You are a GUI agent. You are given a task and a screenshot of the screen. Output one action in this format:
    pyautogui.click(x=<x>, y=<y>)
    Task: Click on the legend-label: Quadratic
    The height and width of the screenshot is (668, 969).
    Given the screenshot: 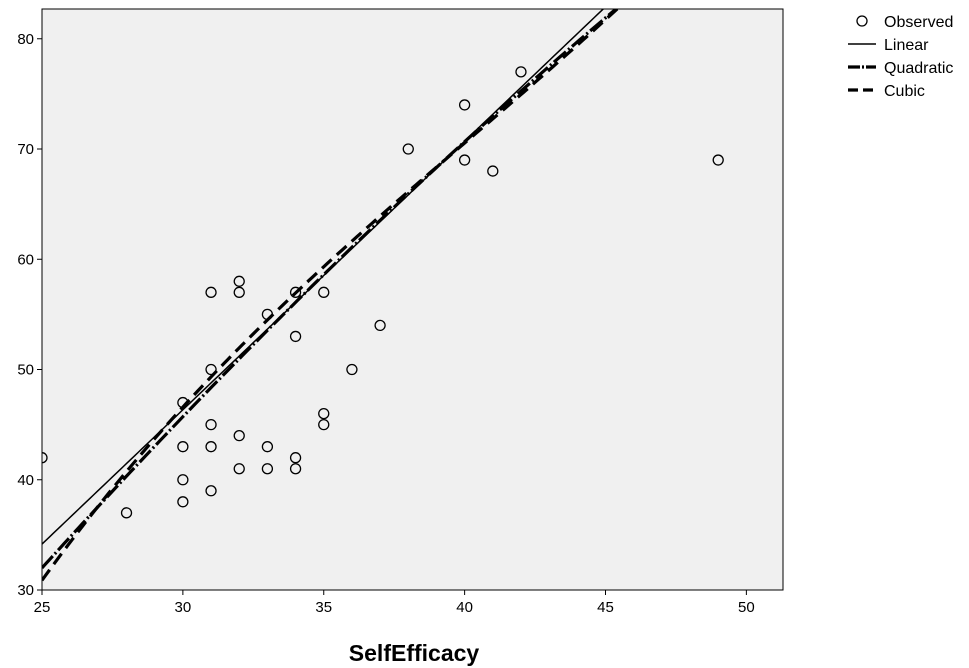 What is the action you would take?
    pyautogui.click(x=918, y=68)
    